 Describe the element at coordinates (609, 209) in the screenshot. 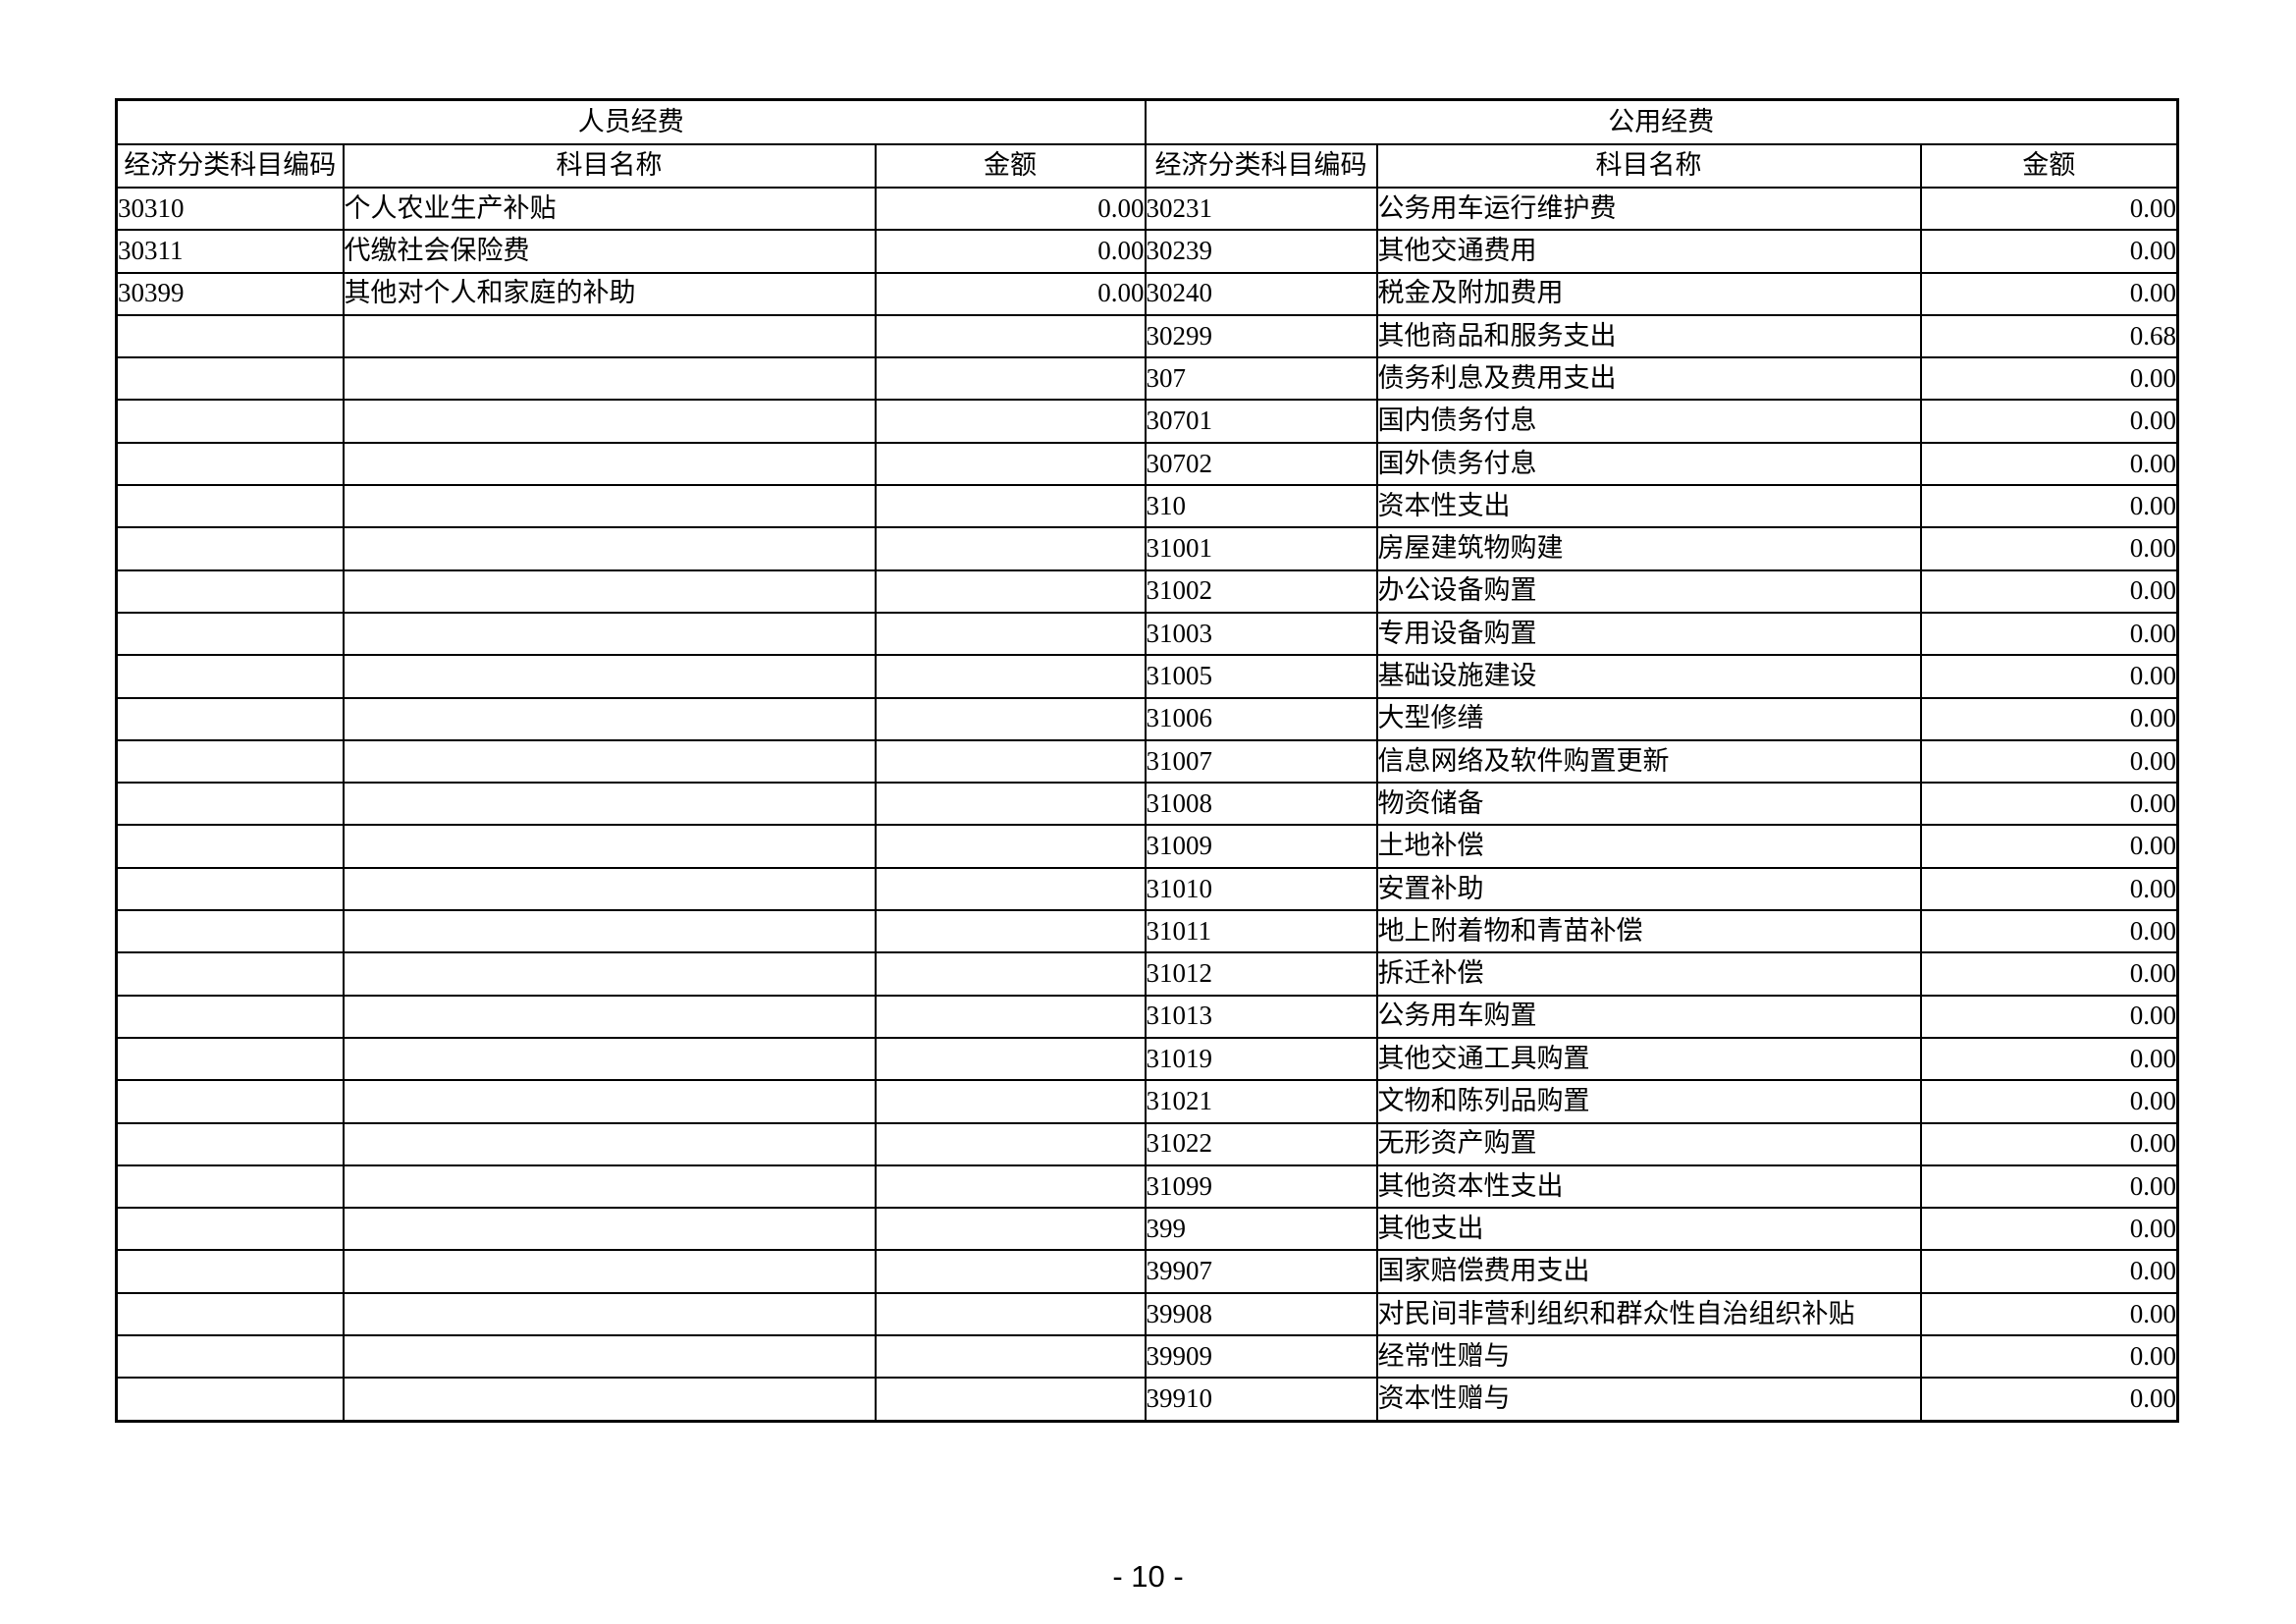

I see `left-name-cell: 个人农业生产补贴` at that location.